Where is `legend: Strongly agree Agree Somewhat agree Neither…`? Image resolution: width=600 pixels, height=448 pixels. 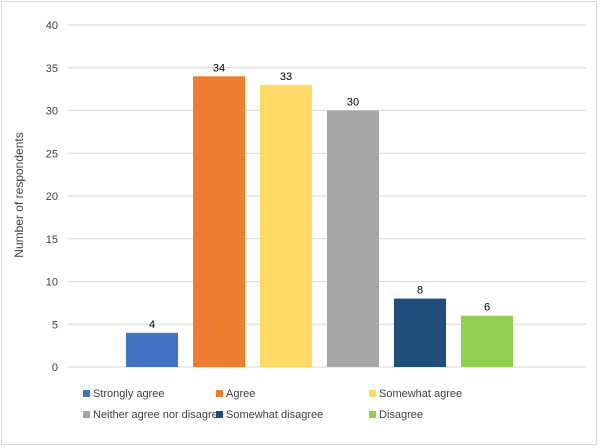 legend: Strongly agree Agree Somewhat agree Neither… is located at coordinates (272, 404).